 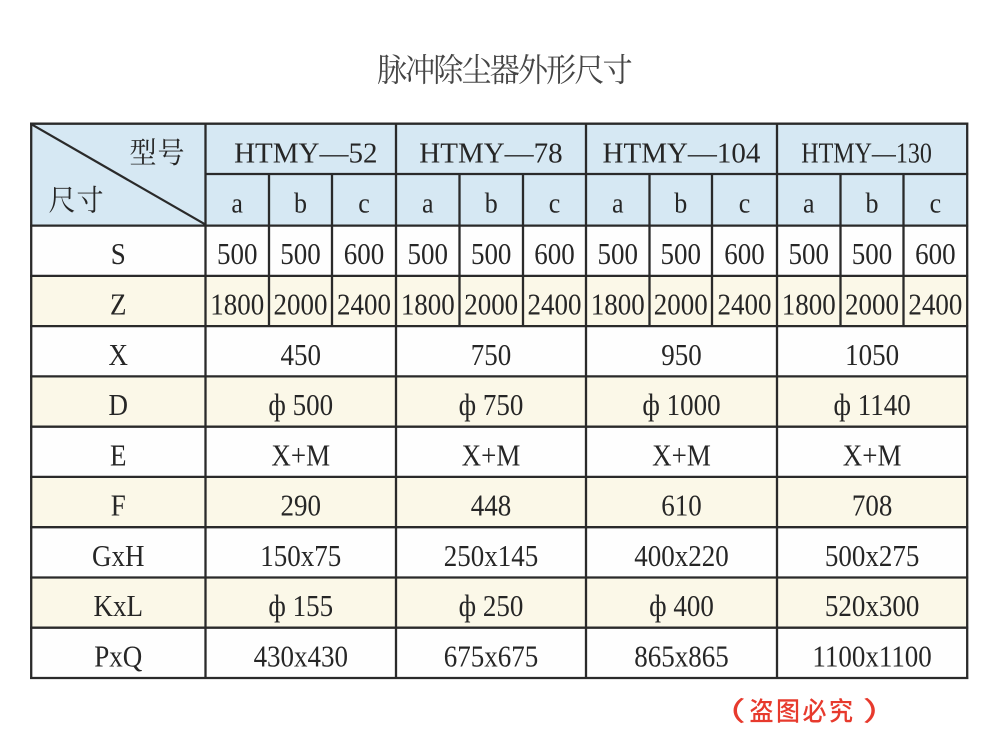 What do you see at coordinates (681, 556) in the screenshot?
I see `svg-text: 400x220` at bounding box center [681, 556].